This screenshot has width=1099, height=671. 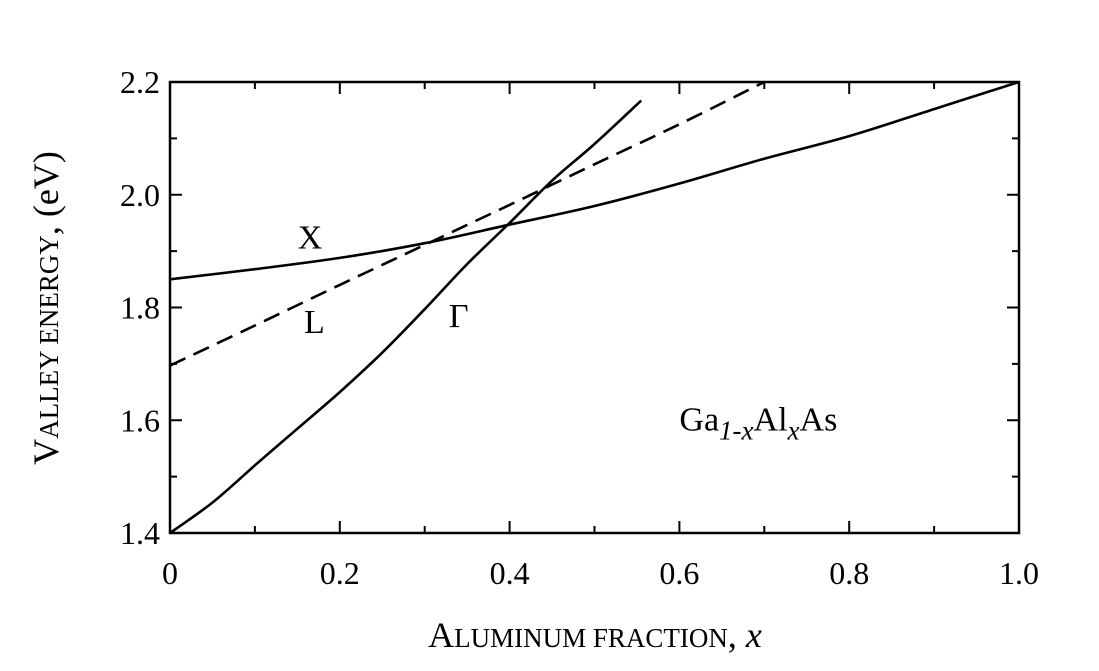 I want to click on x-axis-title-suffix: ,, so click(x=737, y=635).